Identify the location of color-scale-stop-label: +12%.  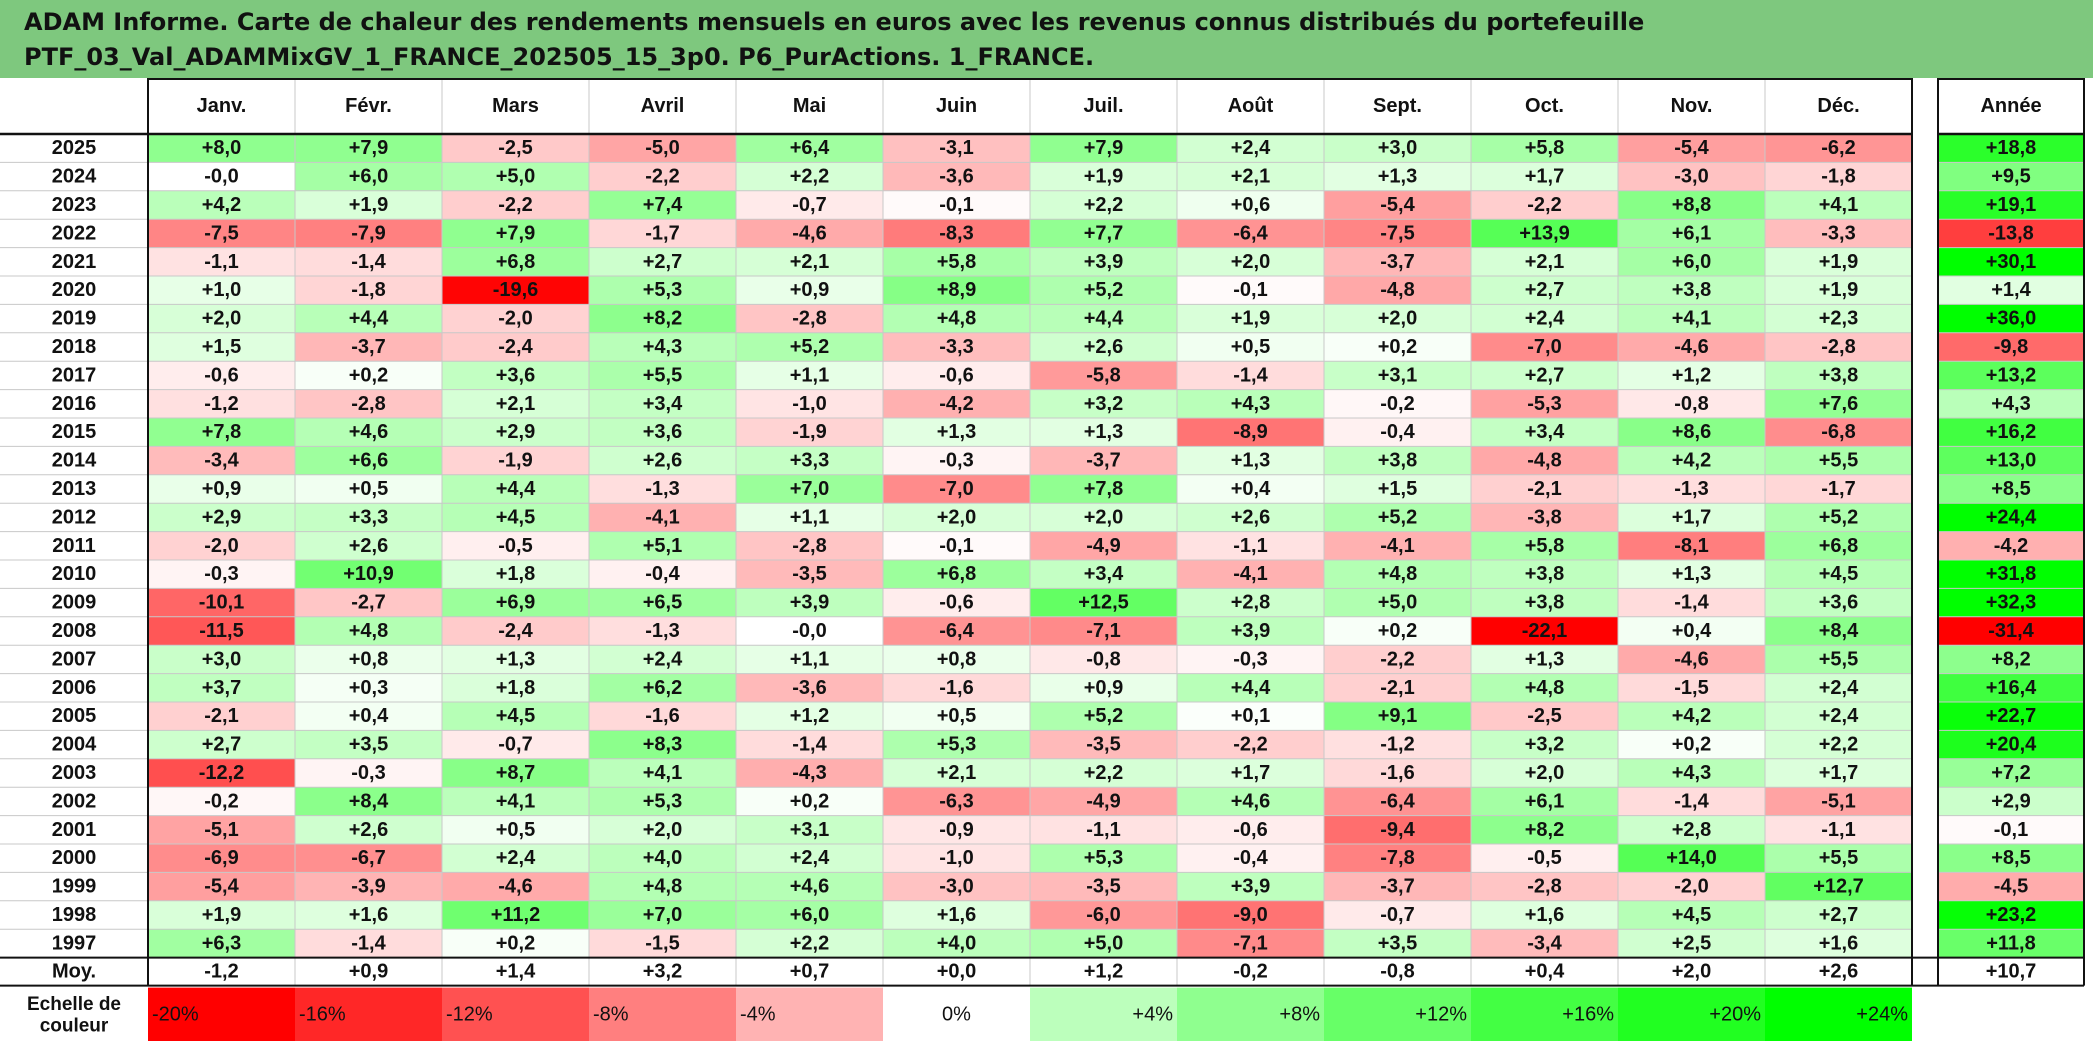
(1441, 1014).